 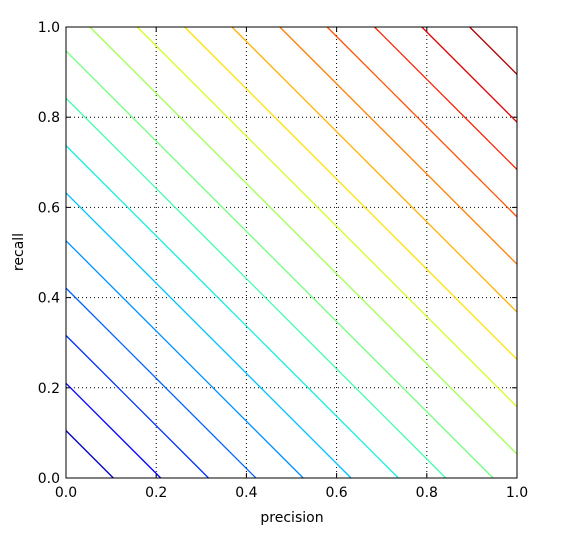 What do you see at coordinates (49, 28) in the screenshot?
I see `y-tick-label: 1.0` at bounding box center [49, 28].